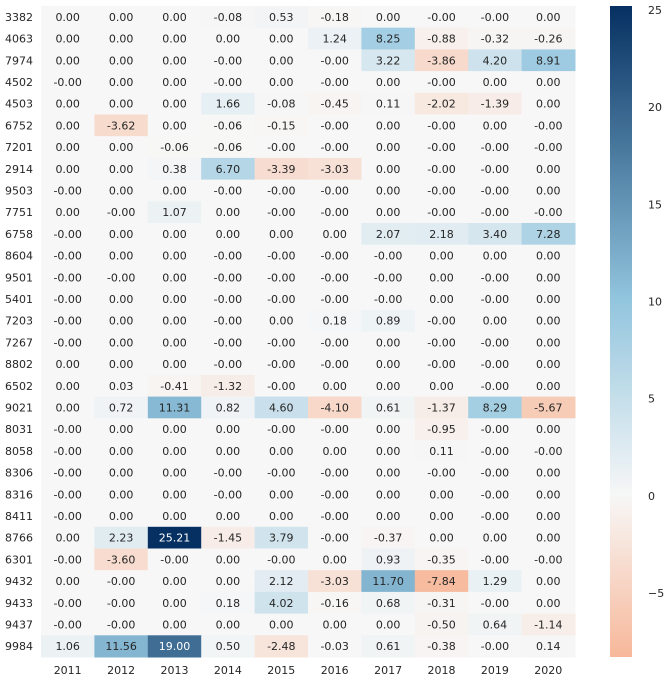 The width and height of the screenshot is (670, 683). I want to click on row-tick-label: 3382, so click(19, 17).